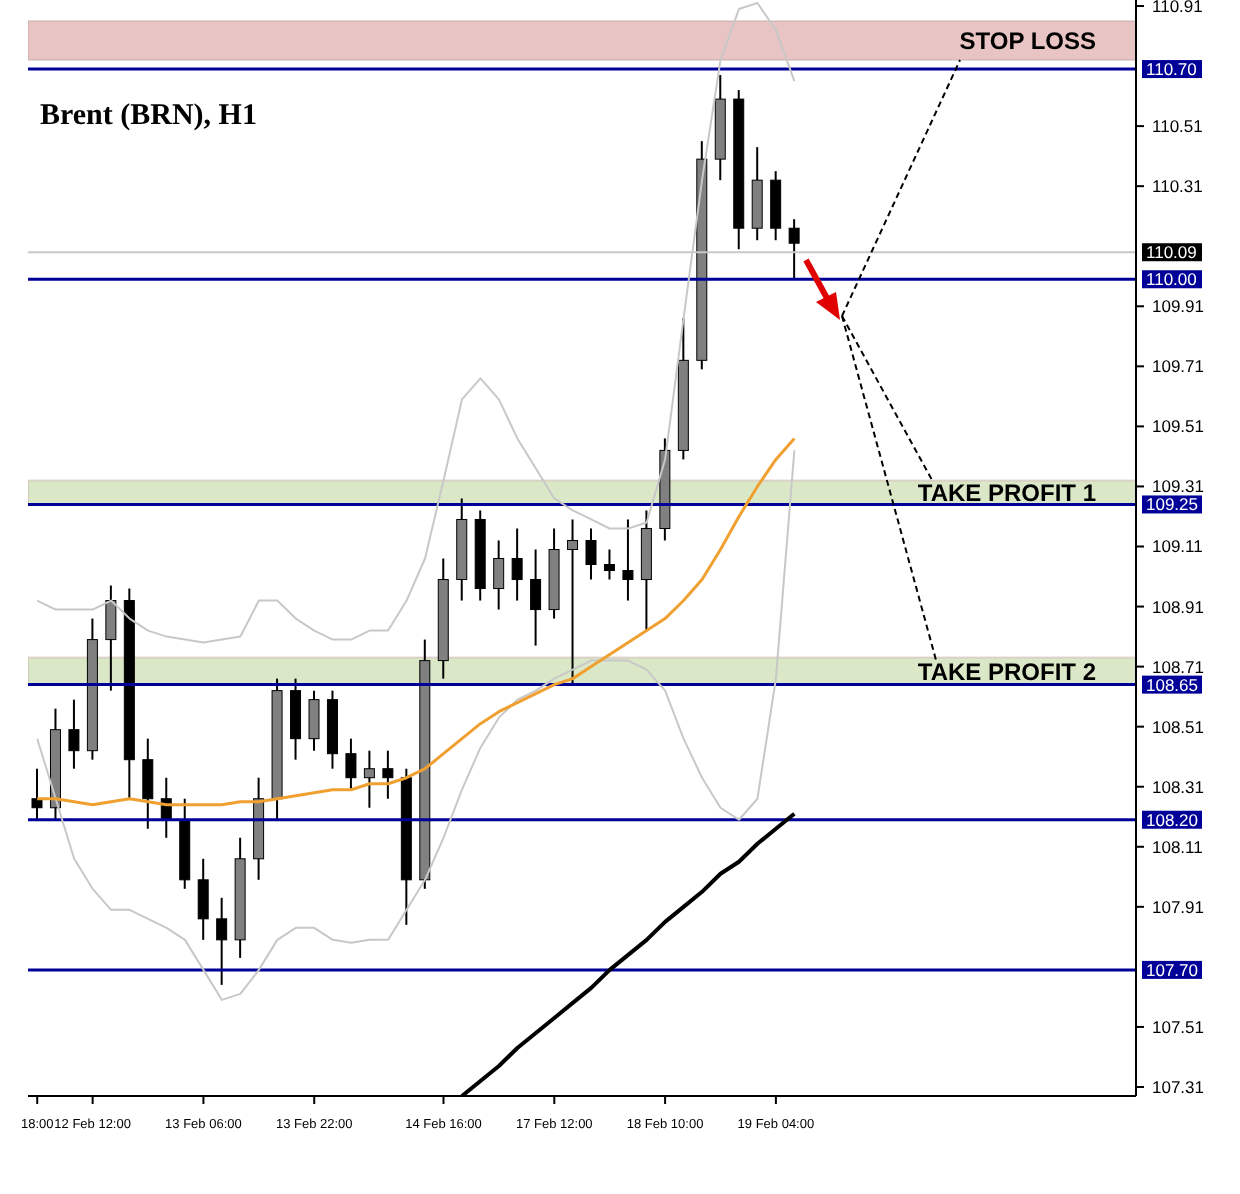 The image size is (1240, 1194). Describe the element at coordinates (1172, 684) in the screenshot. I see `ref-line-label: 108.65` at that location.